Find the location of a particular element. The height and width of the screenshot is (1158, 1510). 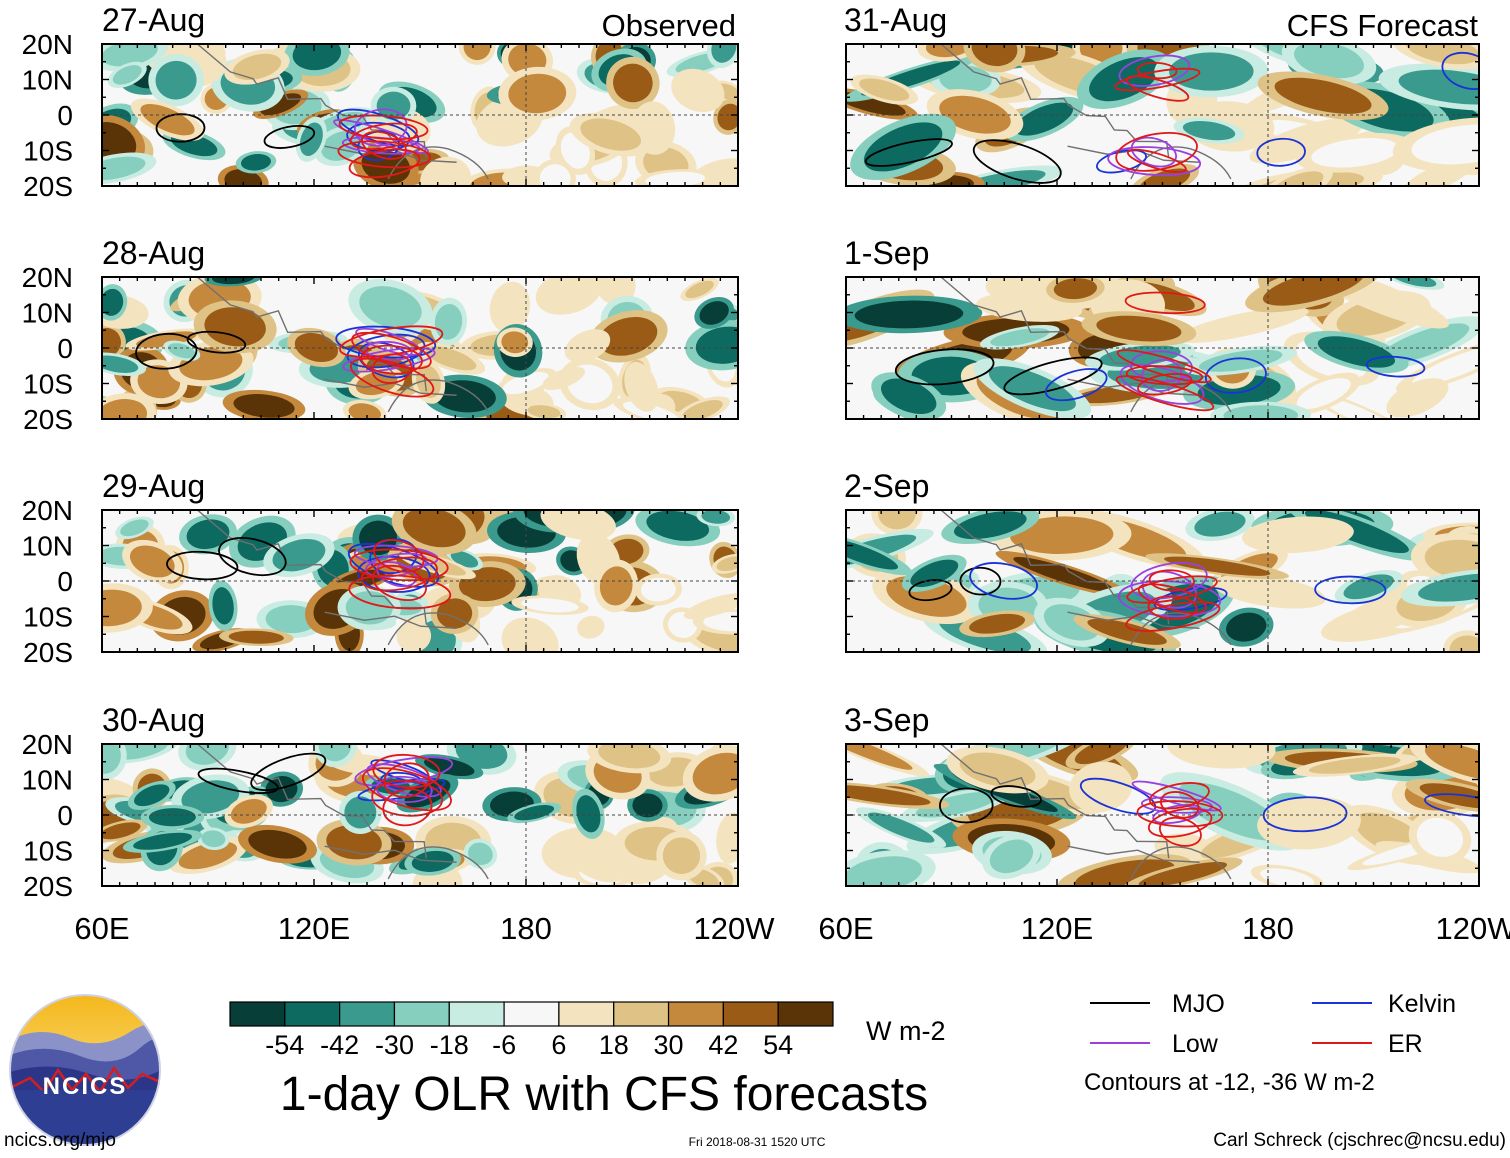

footer-url: ncics.org/mjo is located at coordinates (60, 1140).